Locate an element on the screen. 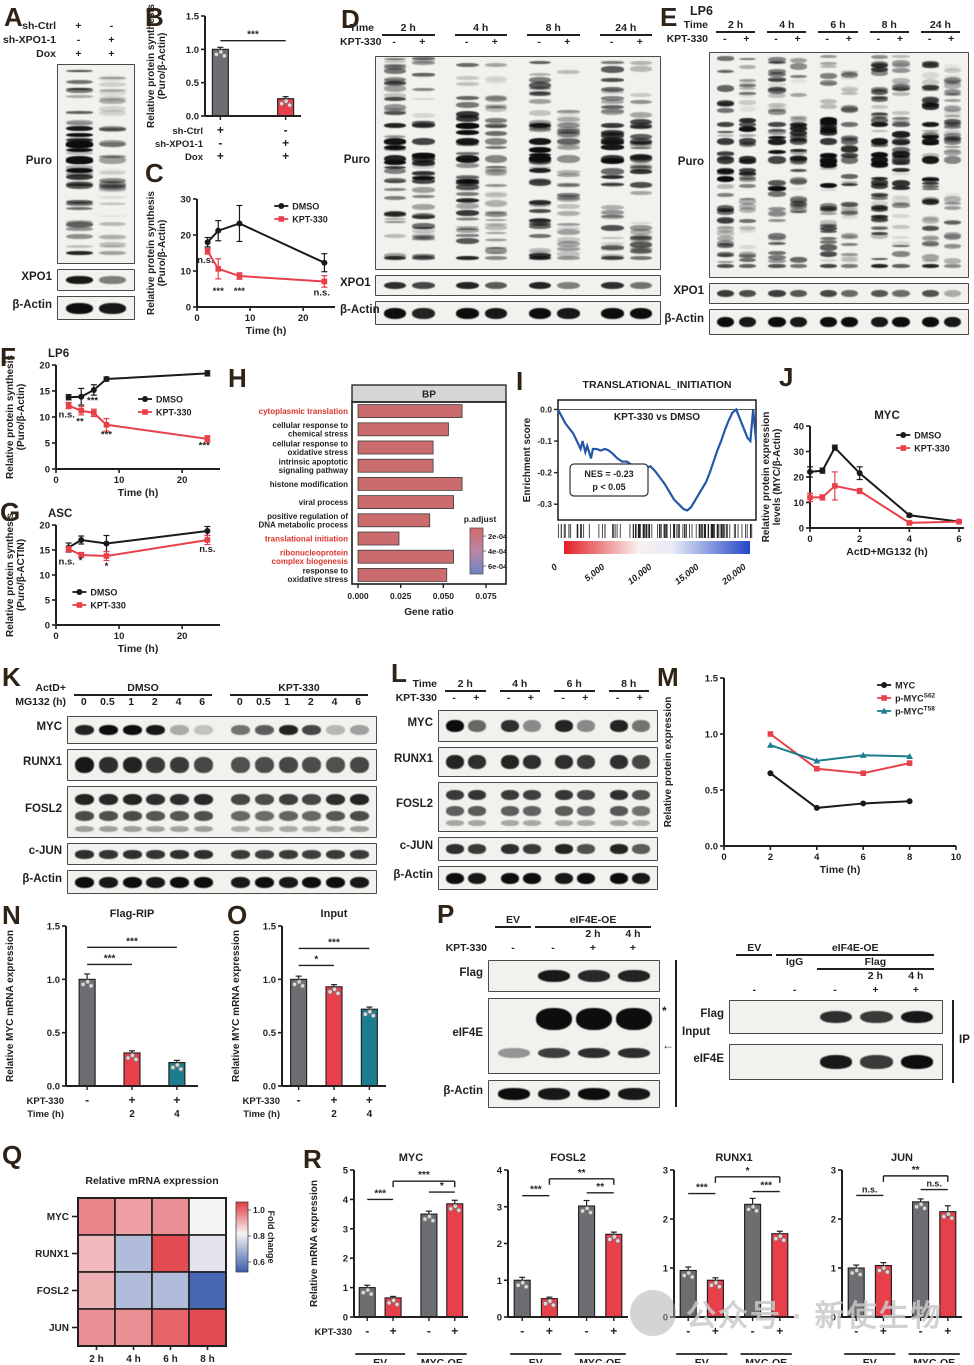  svg-text: n.s. is located at coordinates (67, 415).